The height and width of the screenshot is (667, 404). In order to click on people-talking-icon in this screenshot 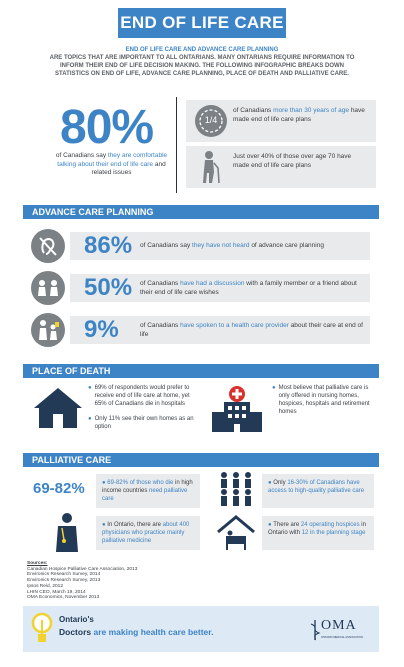, I will do `click(48, 288)`.